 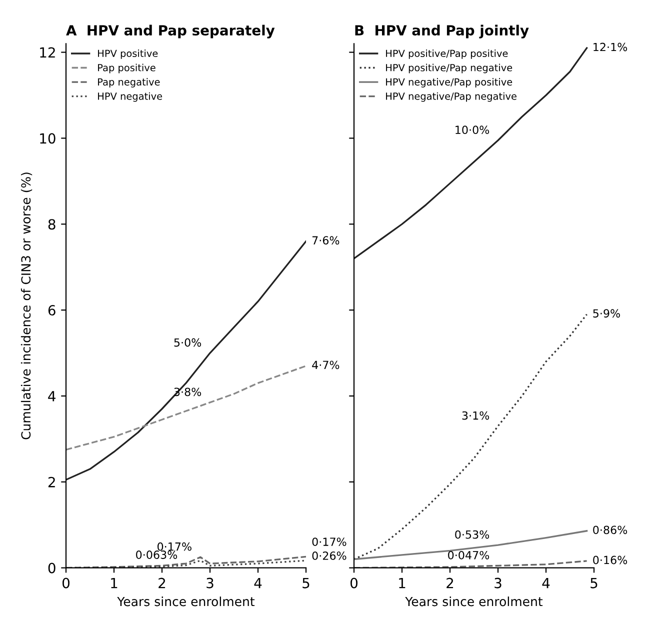 What do you see at coordinates (52, 310) in the screenshot?
I see `y-tick-label: 6` at bounding box center [52, 310].